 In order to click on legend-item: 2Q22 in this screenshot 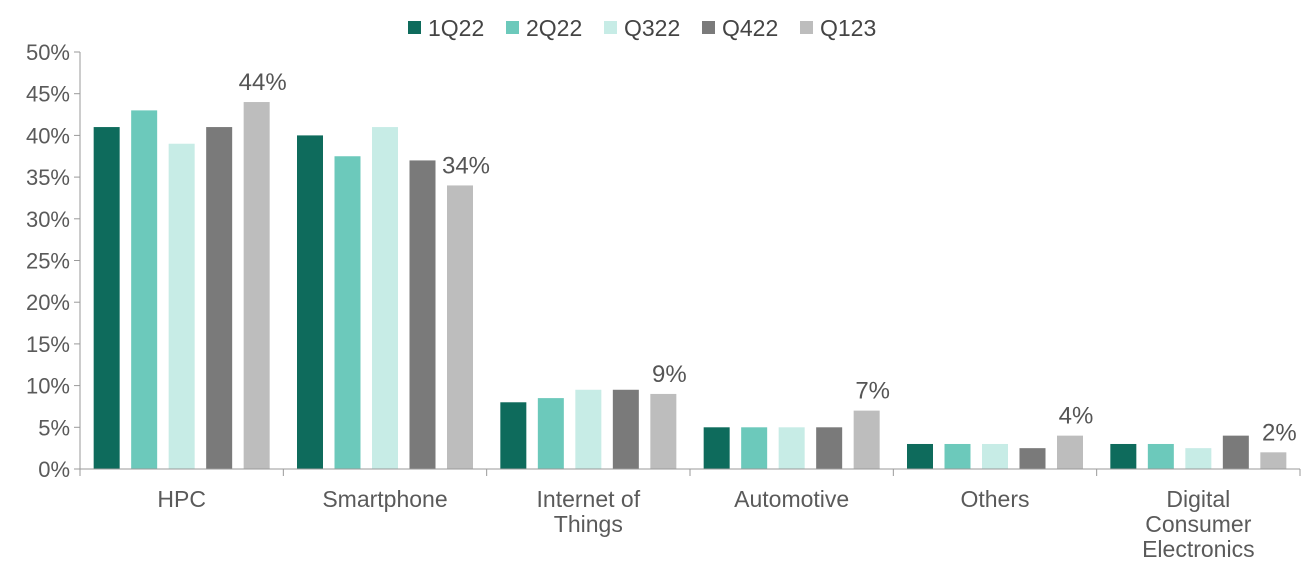, I will do `click(544, 28)`.